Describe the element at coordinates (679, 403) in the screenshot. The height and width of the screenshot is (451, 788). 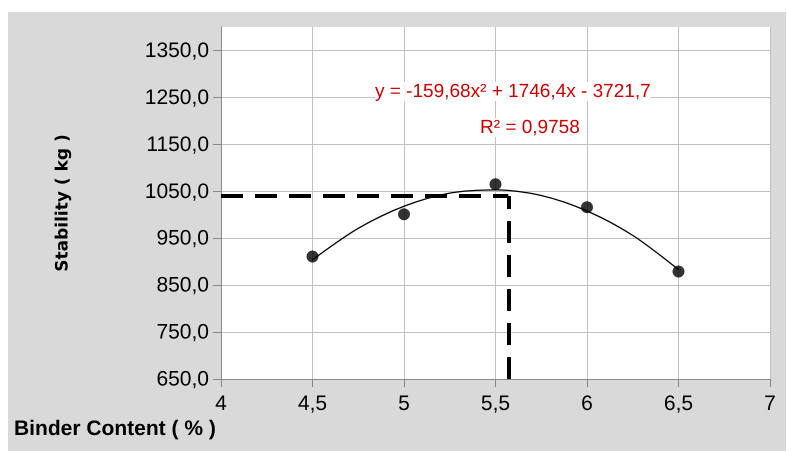
I see `x-tick-label: 6,5` at that location.